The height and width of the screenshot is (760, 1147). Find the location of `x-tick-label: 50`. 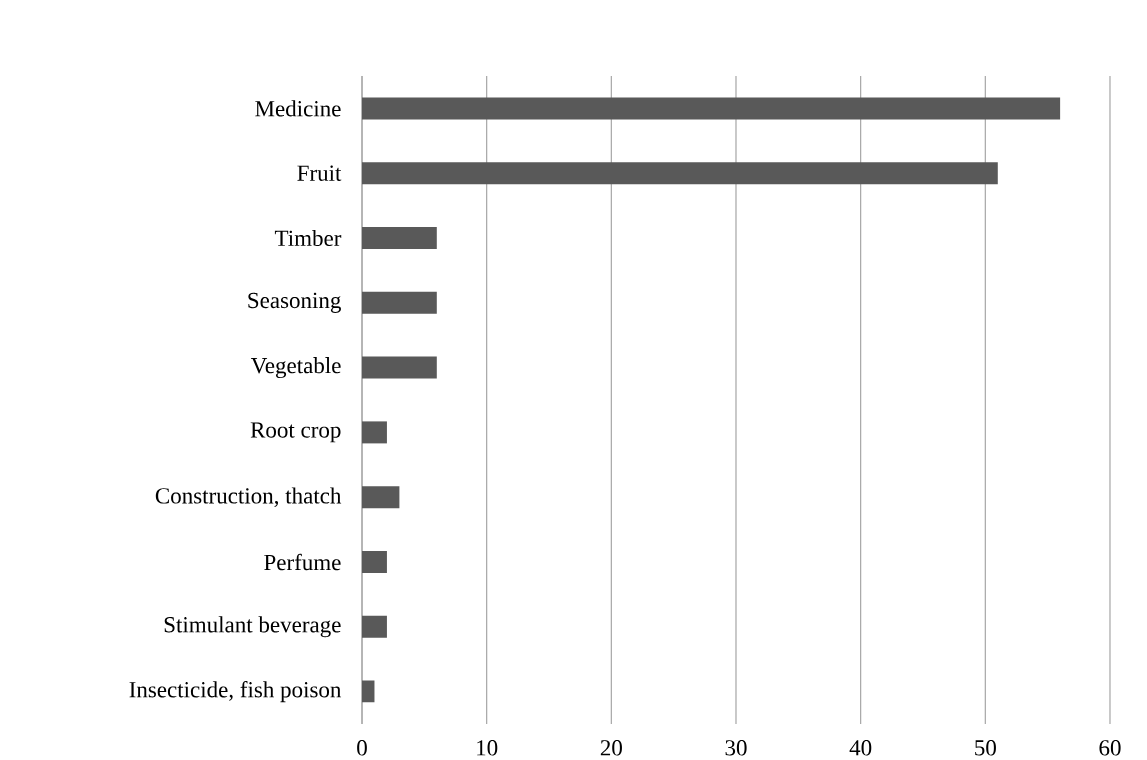

x-tick-label: 50 is located at coordinates (985, 748).